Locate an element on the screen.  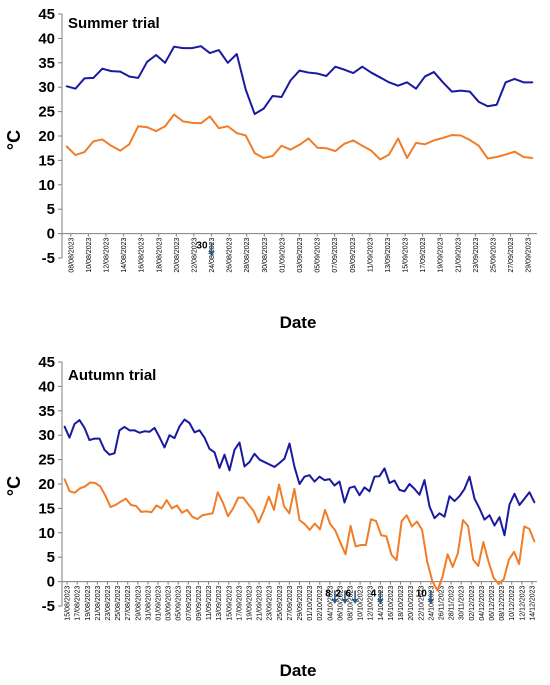
x-tick-label: 18/10/2023 is located at coordinates (401, 603).